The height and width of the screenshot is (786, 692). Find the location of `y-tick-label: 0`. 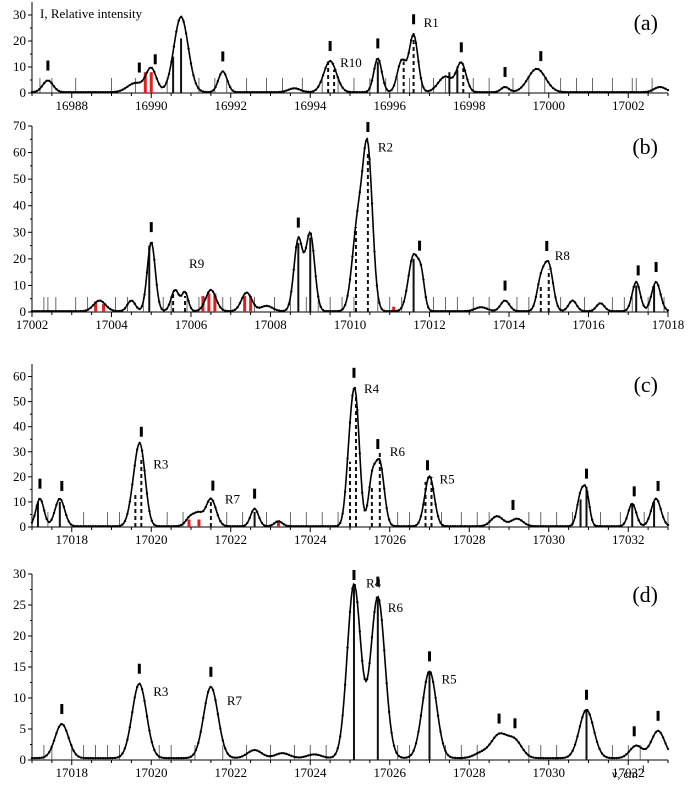

y-tick-label: 0 is located at coordinates (23, 311).